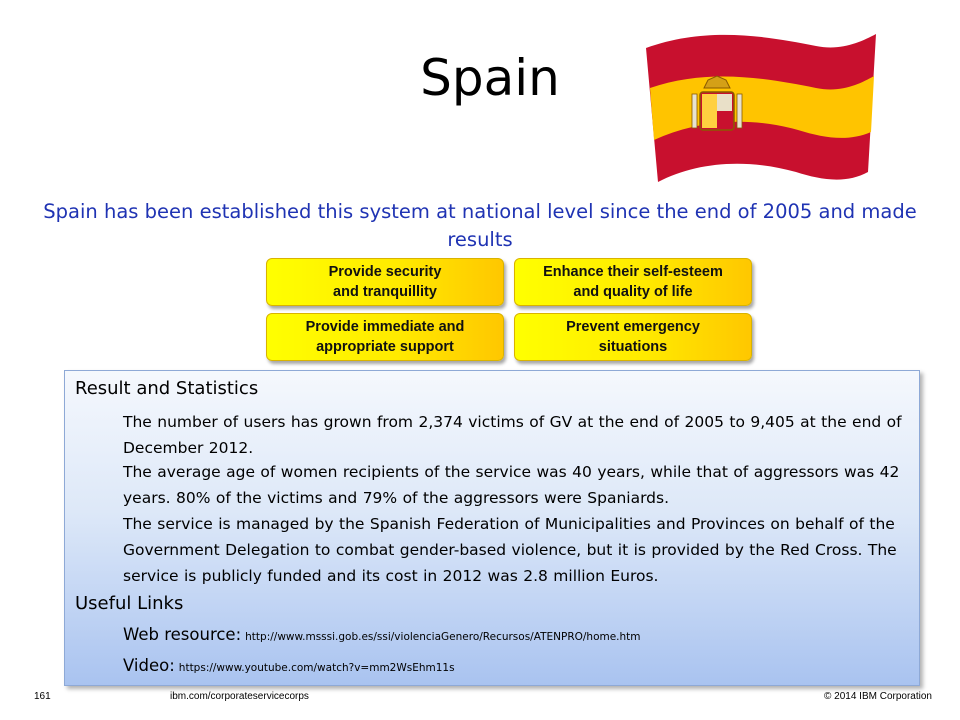 The image size is (960, 720). Describe the element at coordinates (167, 388) in the screenshot. I see `results-heading: Result and Statistics` at that location.